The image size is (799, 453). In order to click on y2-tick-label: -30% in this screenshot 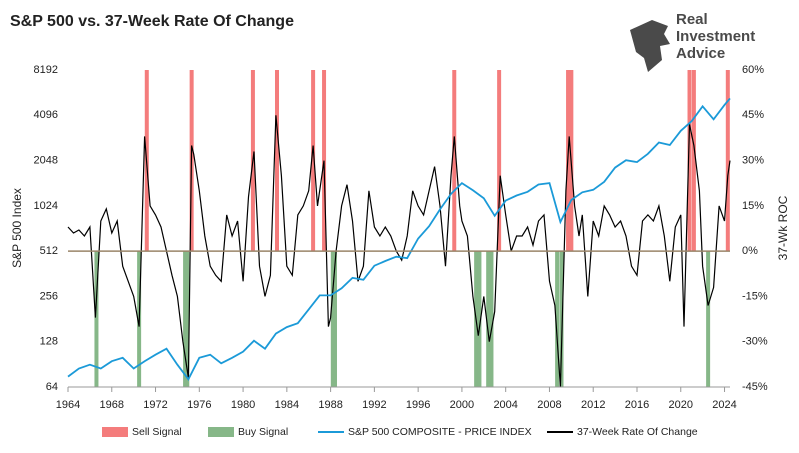, I will do `click(755, 342)`.